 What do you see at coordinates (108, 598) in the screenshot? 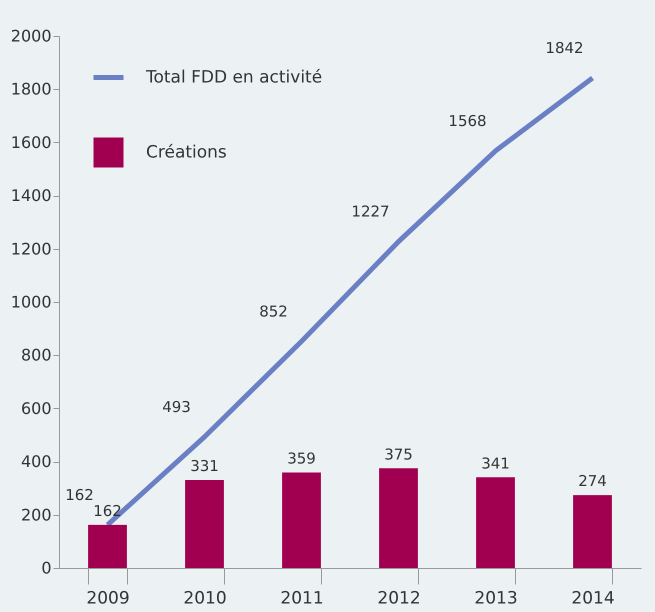
I see `x-tick-label: 2009` at bounding box center [108, 598].